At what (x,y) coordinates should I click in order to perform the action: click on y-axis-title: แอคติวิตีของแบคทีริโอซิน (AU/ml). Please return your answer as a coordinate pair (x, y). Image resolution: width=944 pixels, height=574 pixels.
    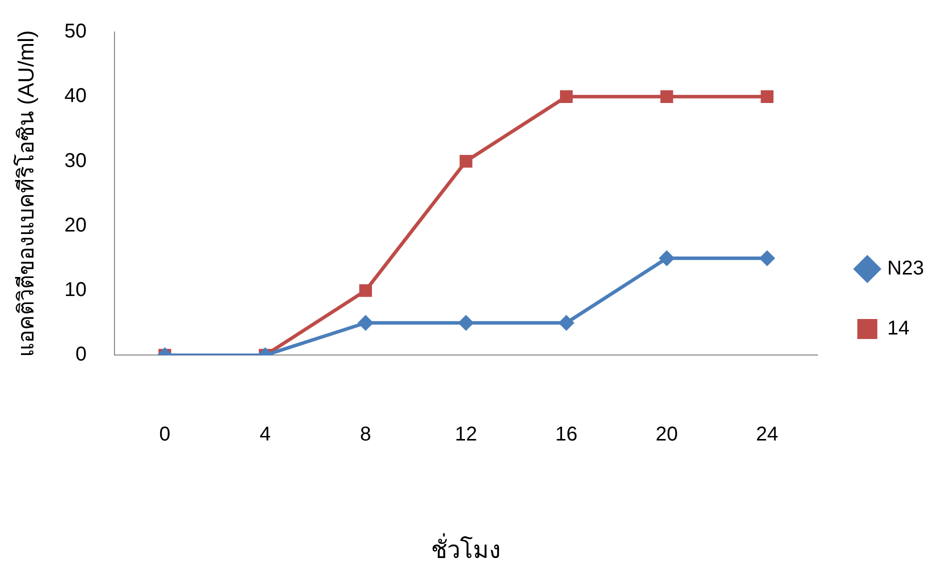
    Looking at the image, I should click on (25, 193).